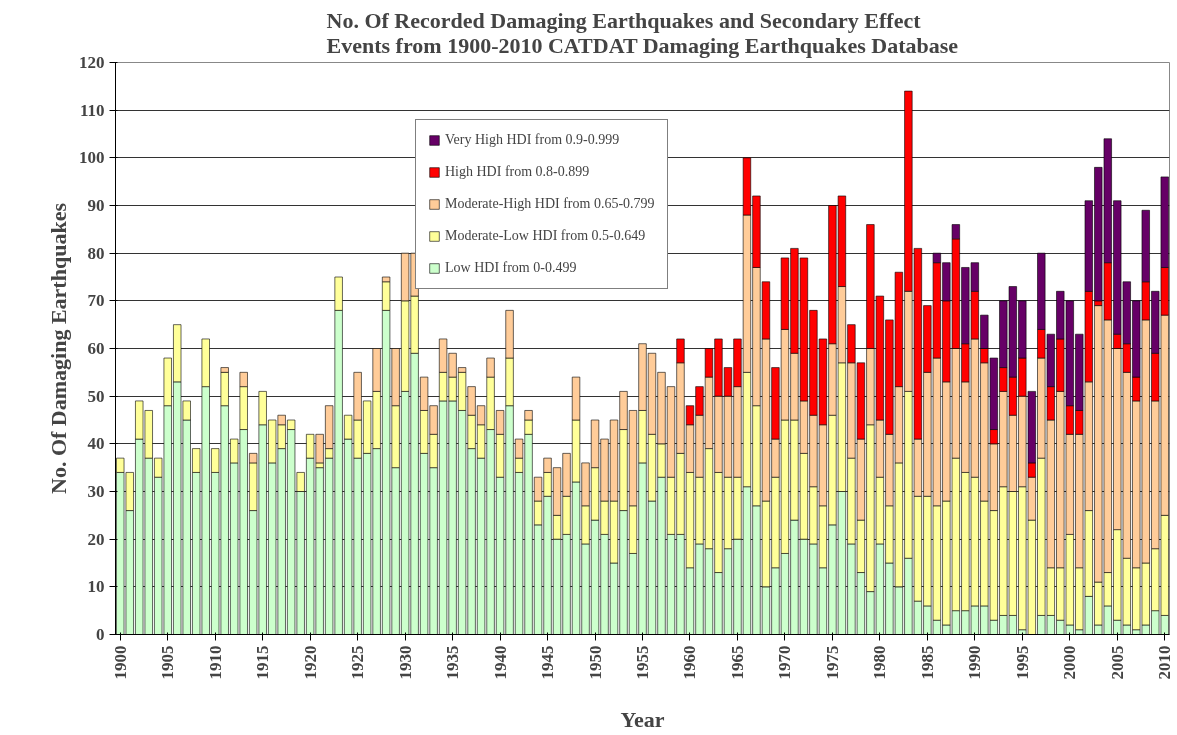 The width and height of the screenshot is (1177, 735). What do you see at coordinates (96, 301) in the screenshot?
I see `y-tick-label: 70` at bounding box center [96, 301].